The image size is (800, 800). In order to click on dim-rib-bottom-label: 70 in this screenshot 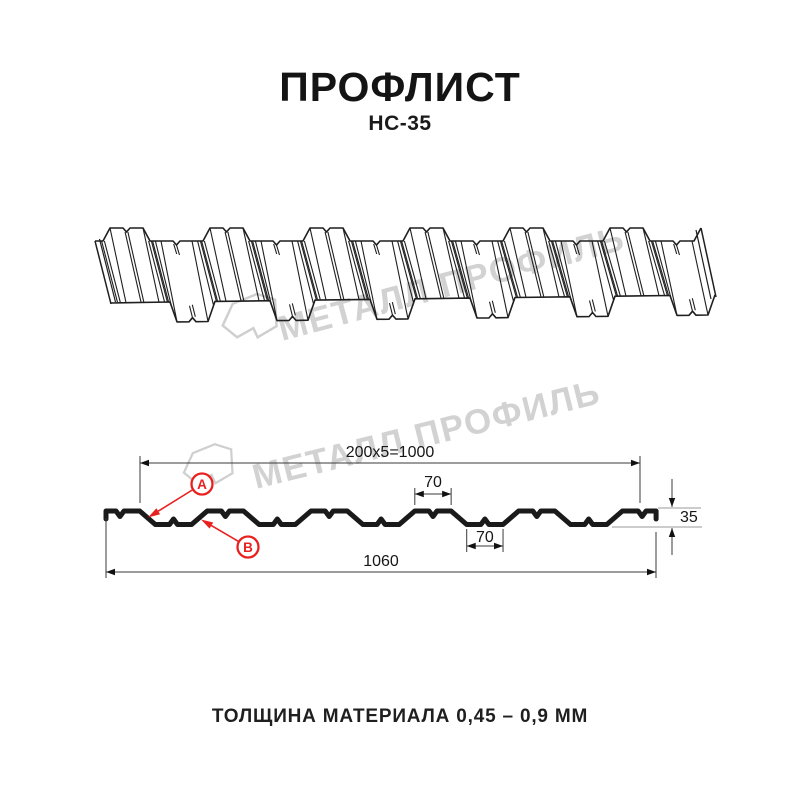, I will do `click(485, 537)`.